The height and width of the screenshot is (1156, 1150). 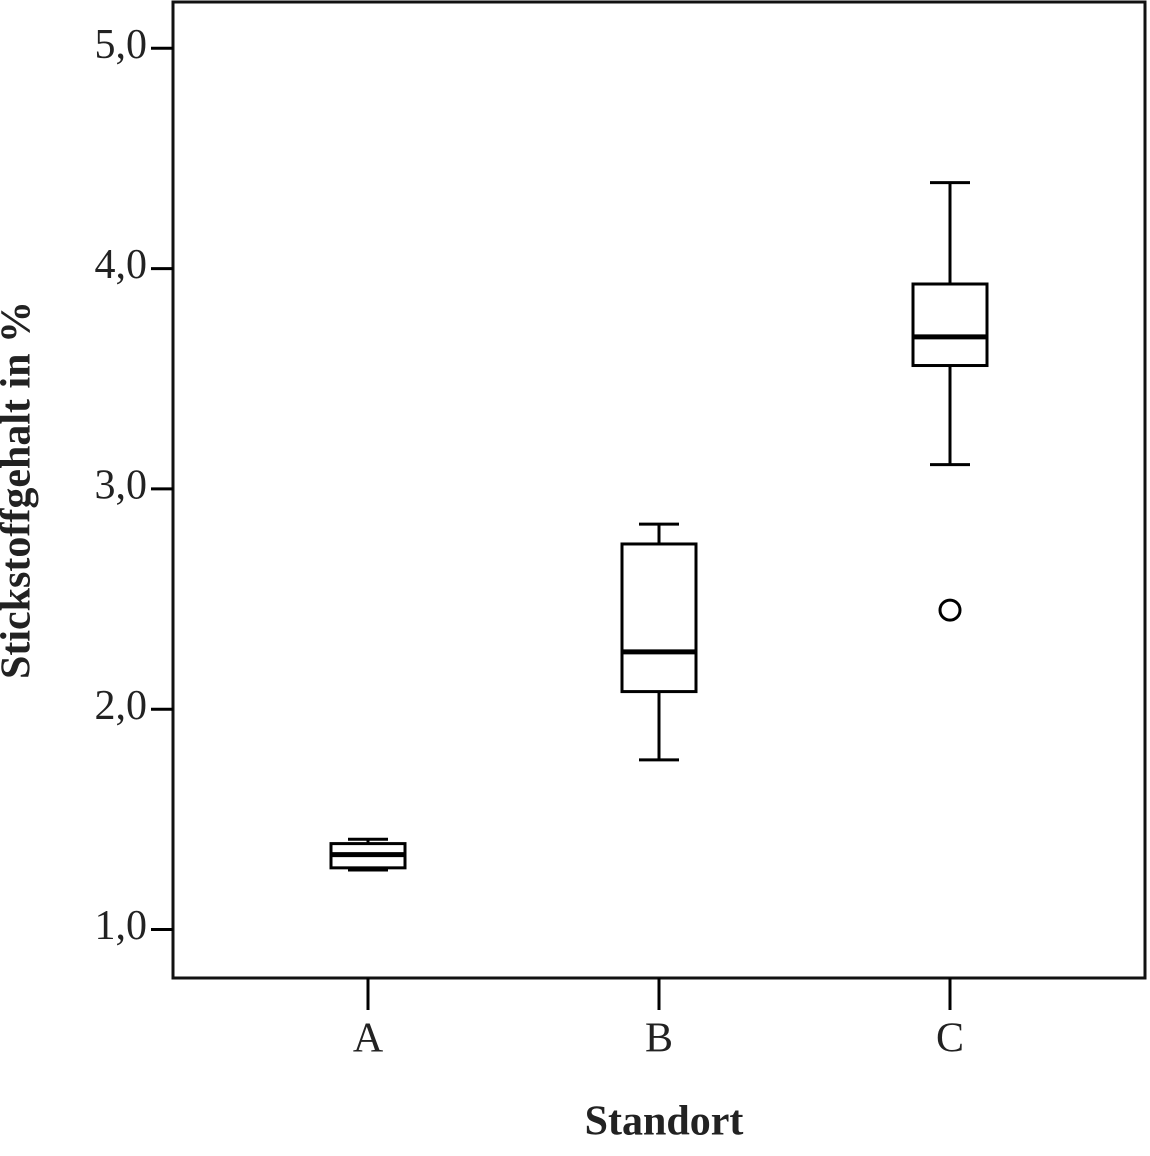 What do you see at coordinates (121, 486) in the screenshot?
I see `y-tick-label: 3,0` at bounding box center [121, 486].